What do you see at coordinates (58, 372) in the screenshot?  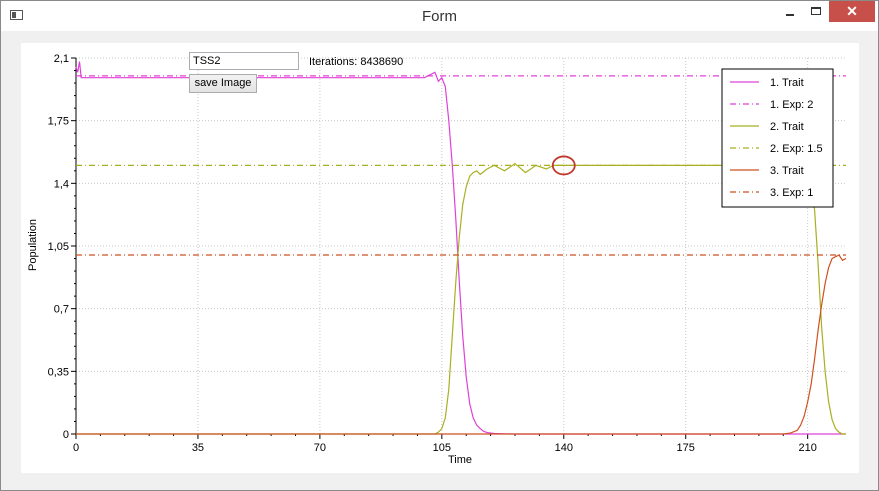 I see `y-tick-label: 0,35` at bounding box center [58, 372].